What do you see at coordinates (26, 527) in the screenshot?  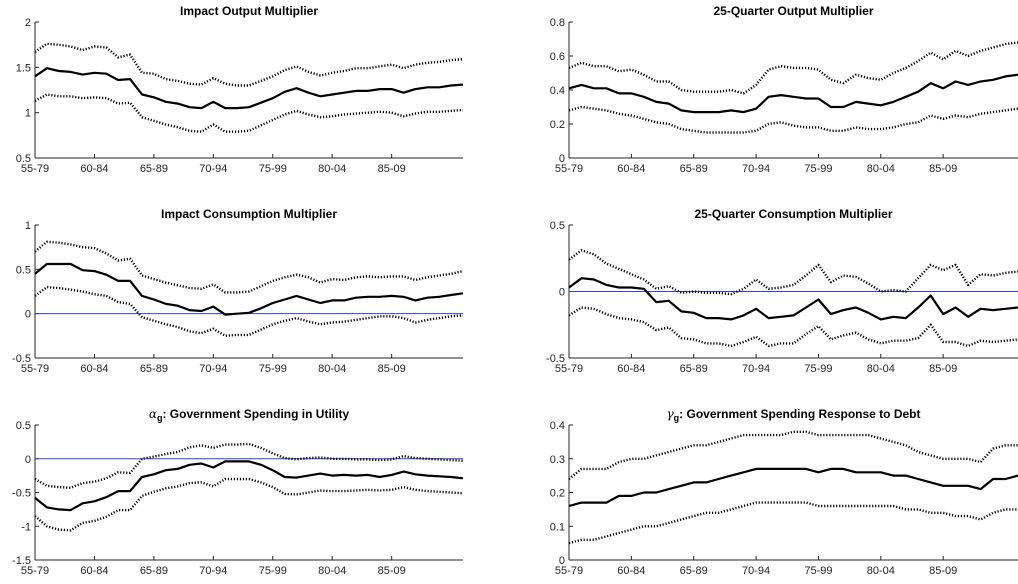 I see `y-tick-label: -1` at bounding box center [26, 527].